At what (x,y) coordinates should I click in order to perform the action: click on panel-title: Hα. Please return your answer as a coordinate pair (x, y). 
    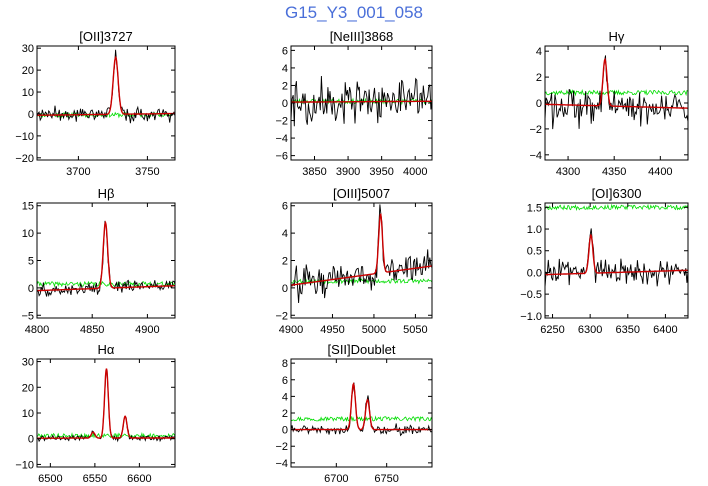
    Looking at the image, I should click on (106, 349).